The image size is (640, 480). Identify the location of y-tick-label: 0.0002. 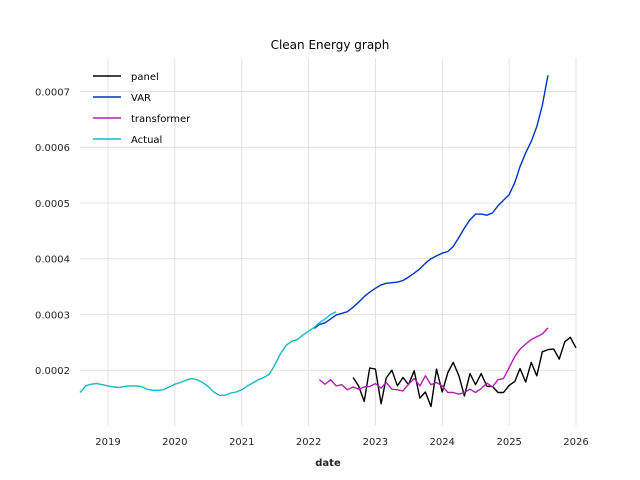
(52, 371).